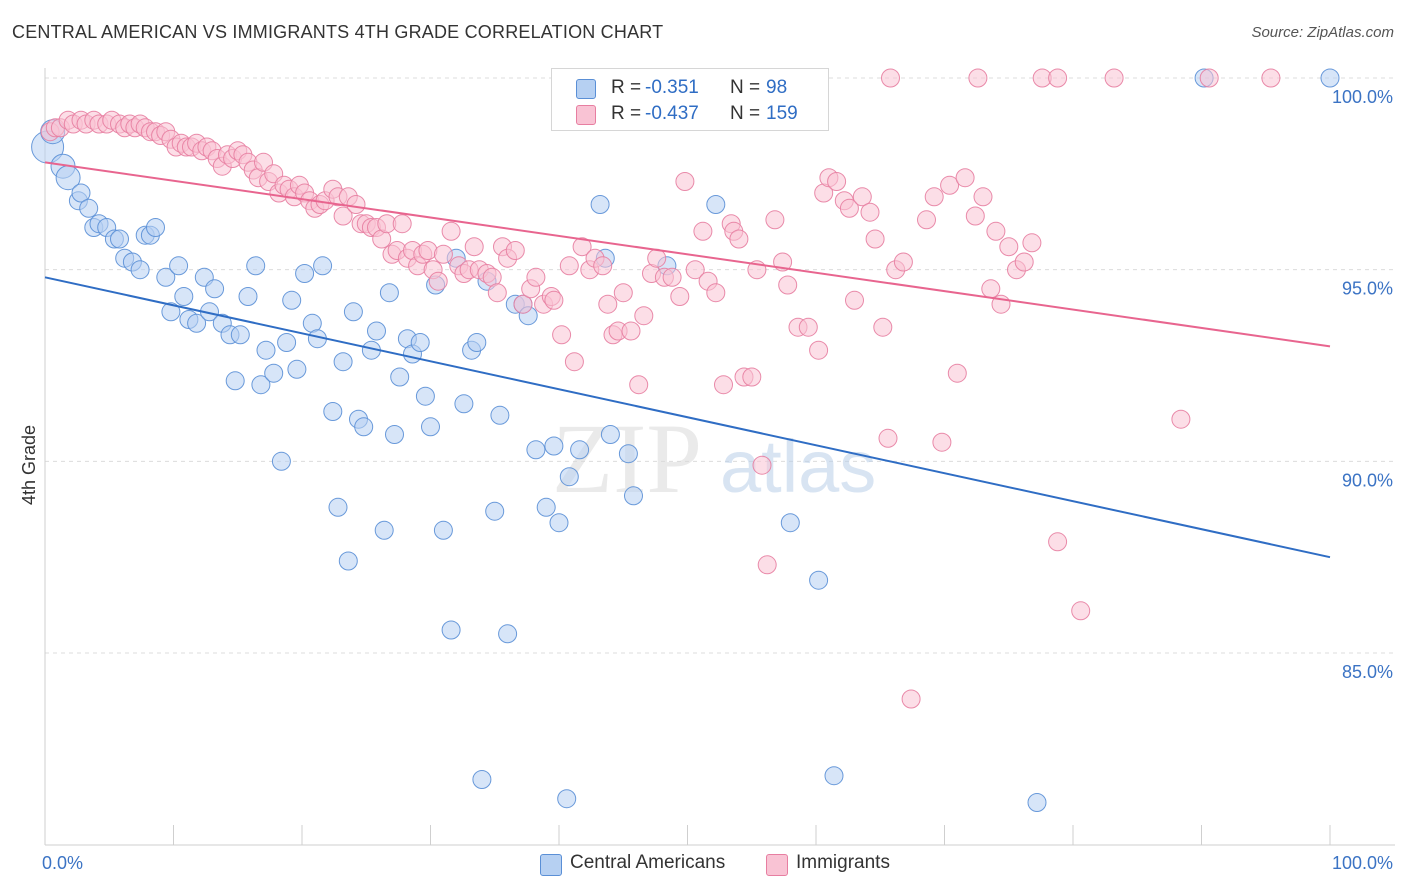  Describe the element at coordinates (690, 88) in the screenshot. I see `legend-row-central-americans: R = -0.351 N = 98` at that location.